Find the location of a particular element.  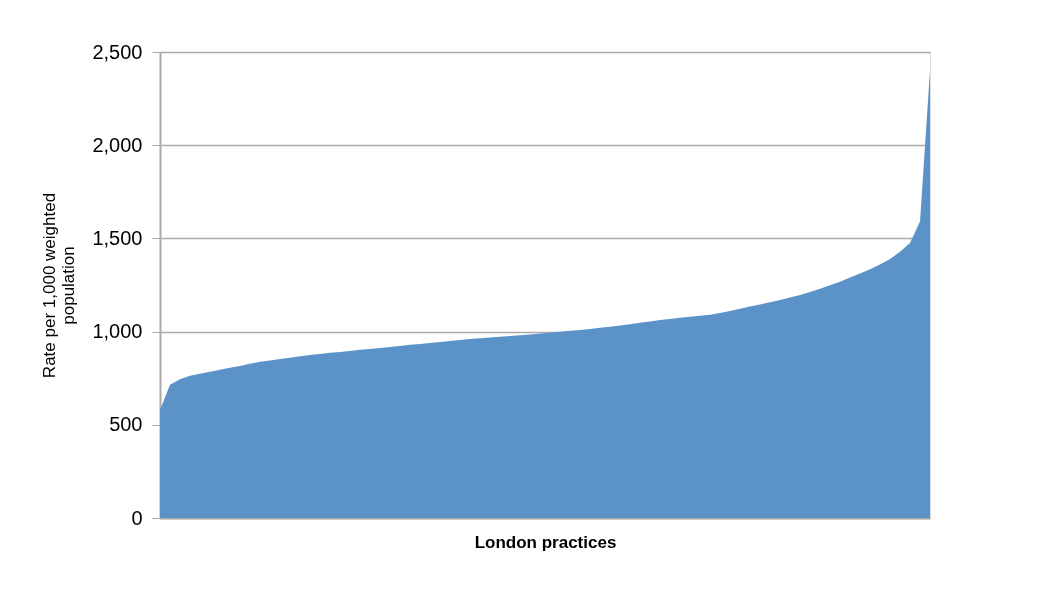

y-tick-label: 2,000 is located at coordinates (117, 144).